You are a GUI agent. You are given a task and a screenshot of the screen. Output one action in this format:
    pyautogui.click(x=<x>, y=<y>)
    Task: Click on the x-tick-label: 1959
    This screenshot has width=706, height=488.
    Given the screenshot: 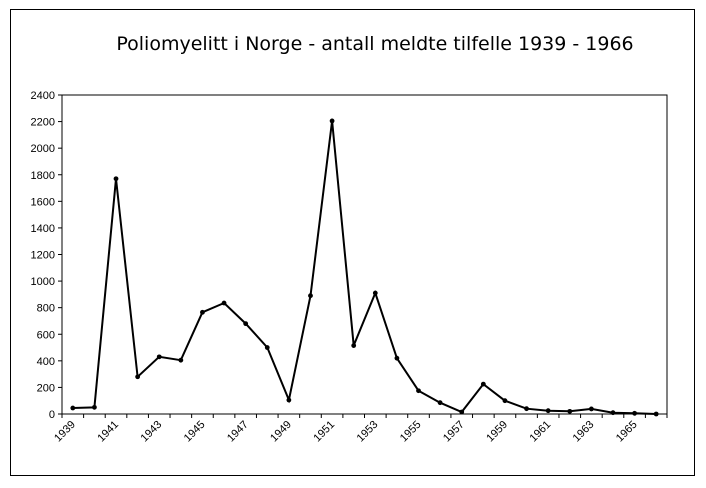 What is the action you would take?
    pyautogui.click(x=497, y=432)
    